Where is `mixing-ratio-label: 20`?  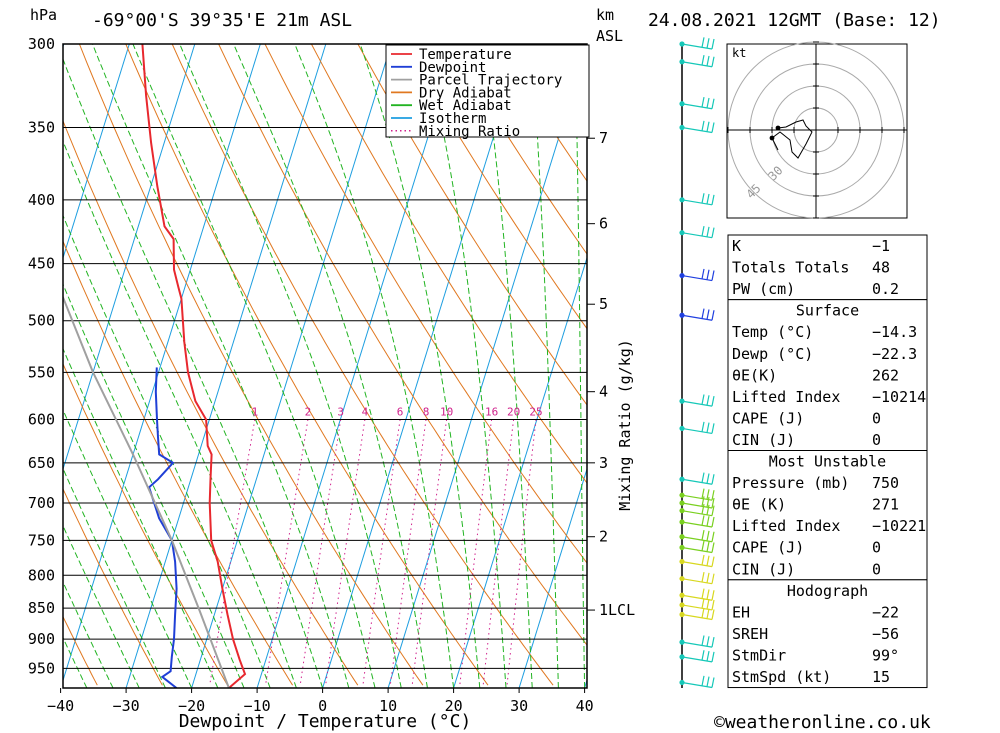 mixing-ratio-label: 20 is located at coordinates (513, 412).